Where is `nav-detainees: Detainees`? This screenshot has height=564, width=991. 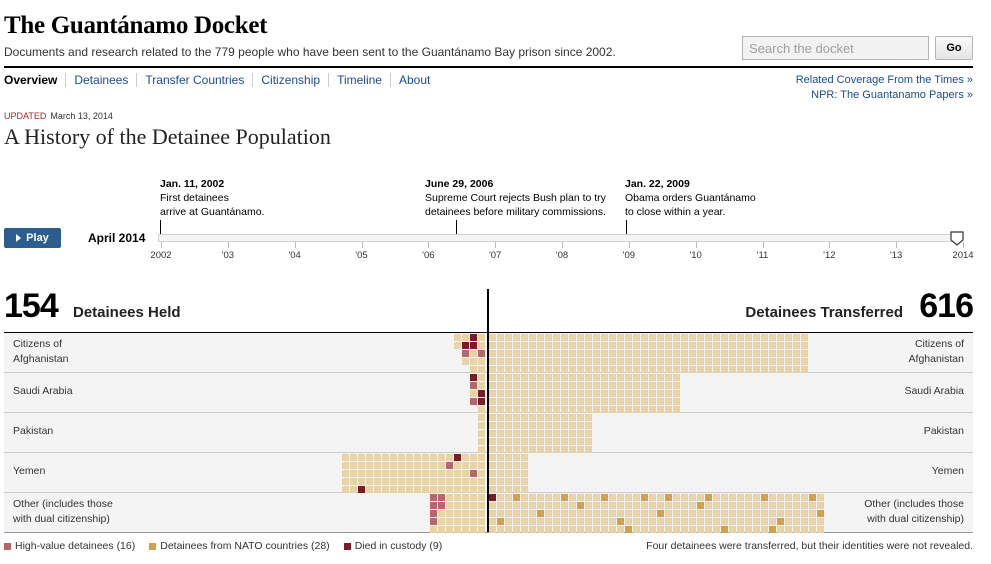 nav-detainees: Detainees is located at coordinates (100, 80).